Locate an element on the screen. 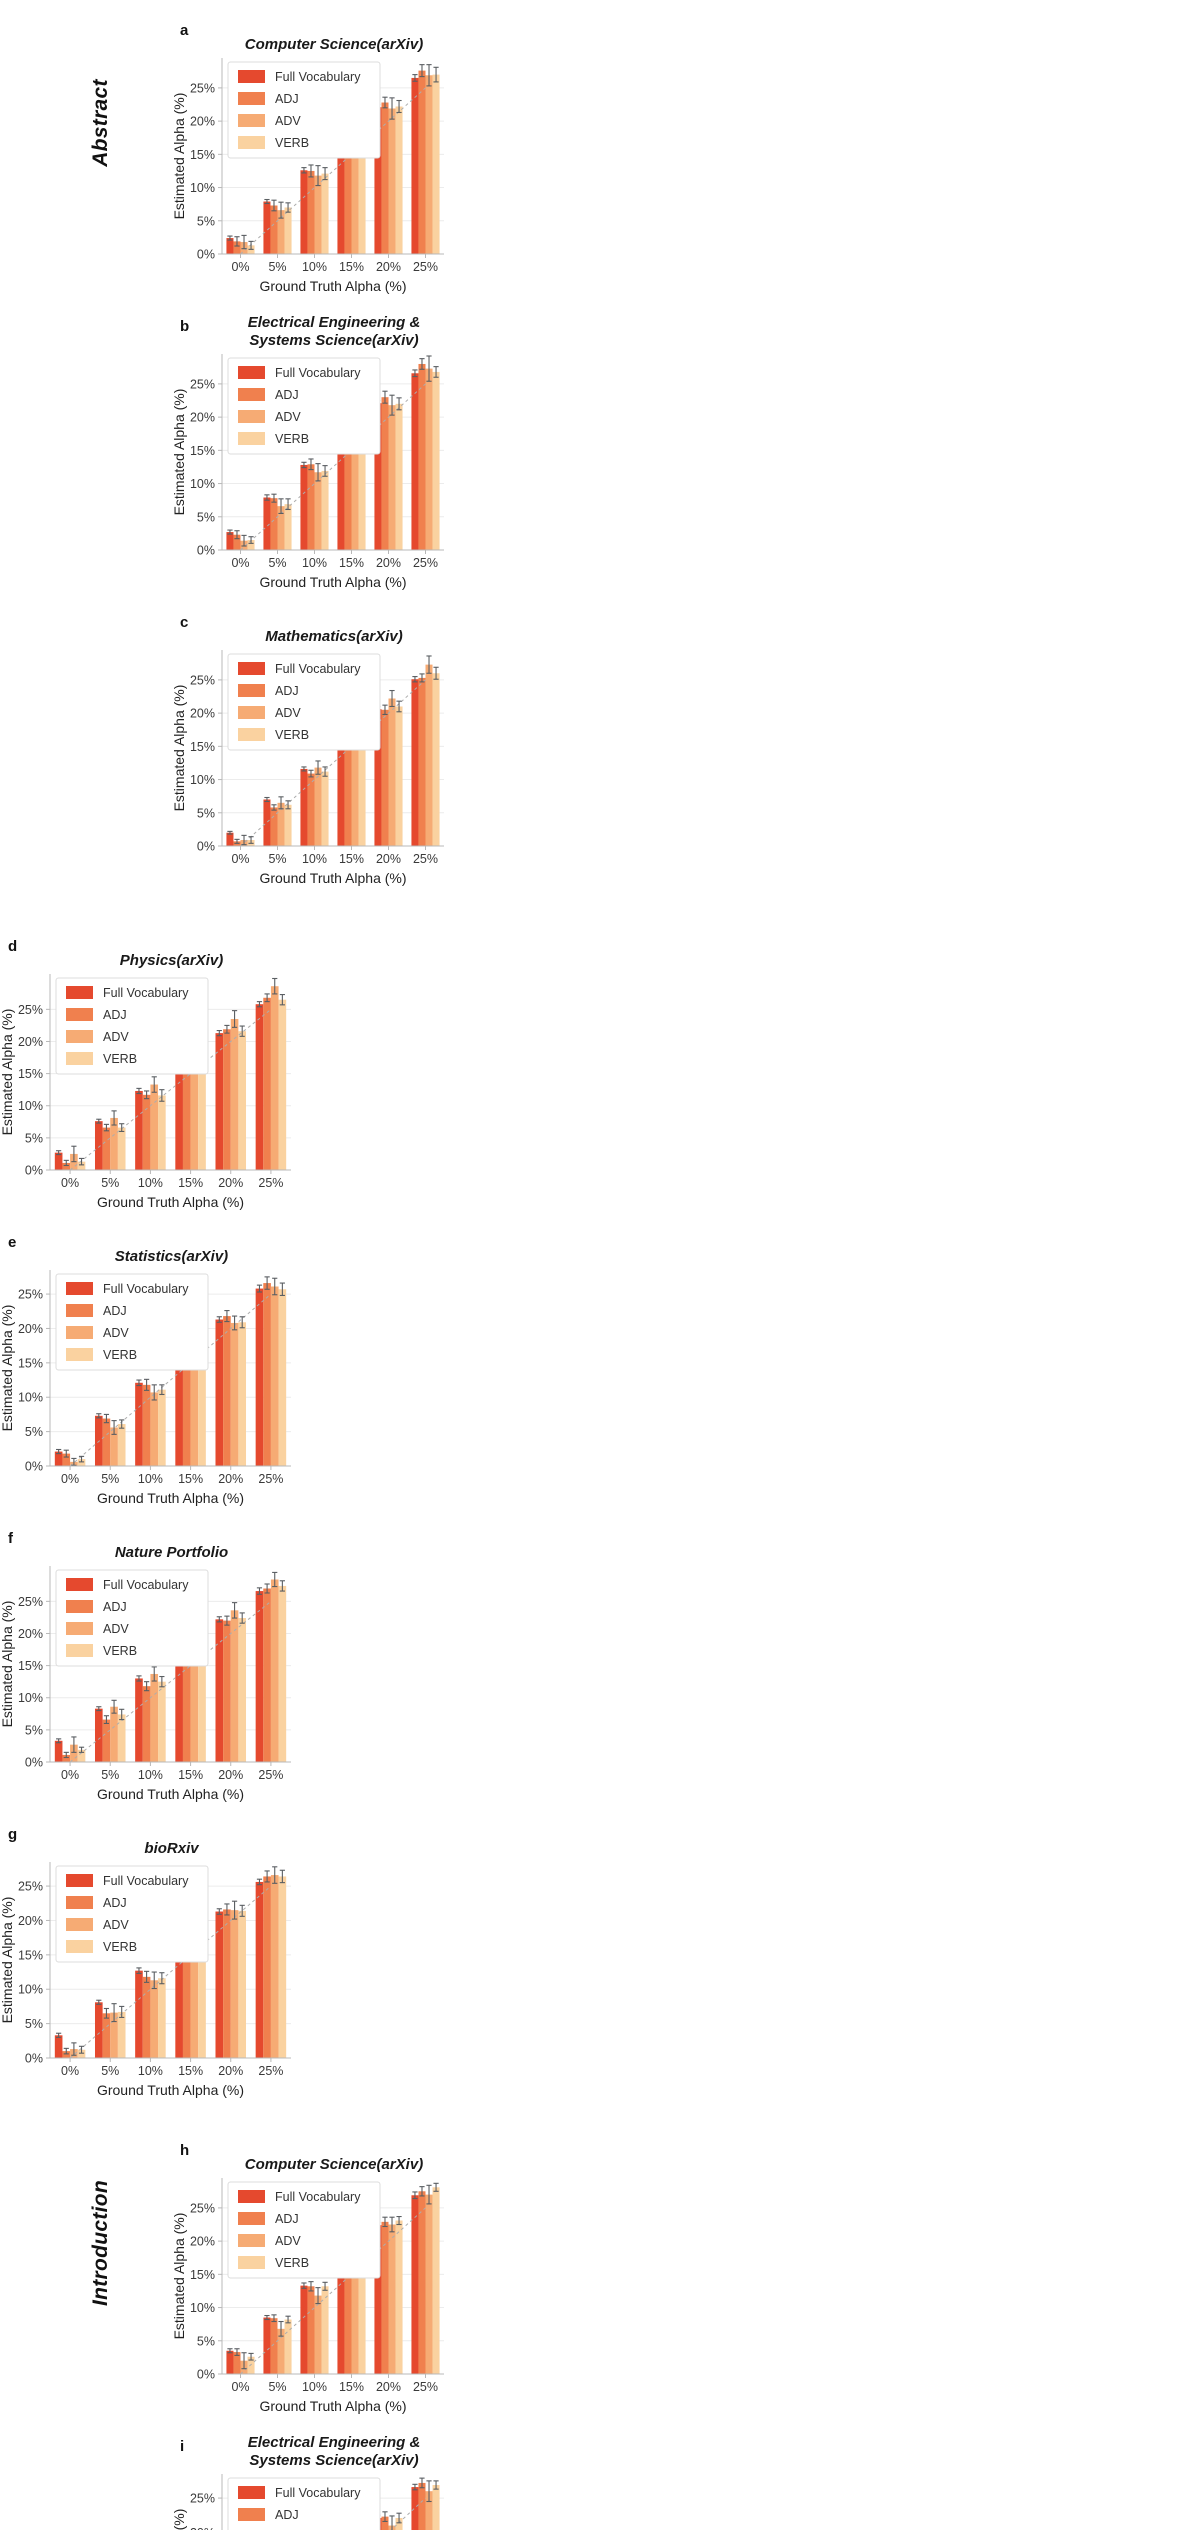  y-tick-label: 5% is located at coordinates (206, 813).